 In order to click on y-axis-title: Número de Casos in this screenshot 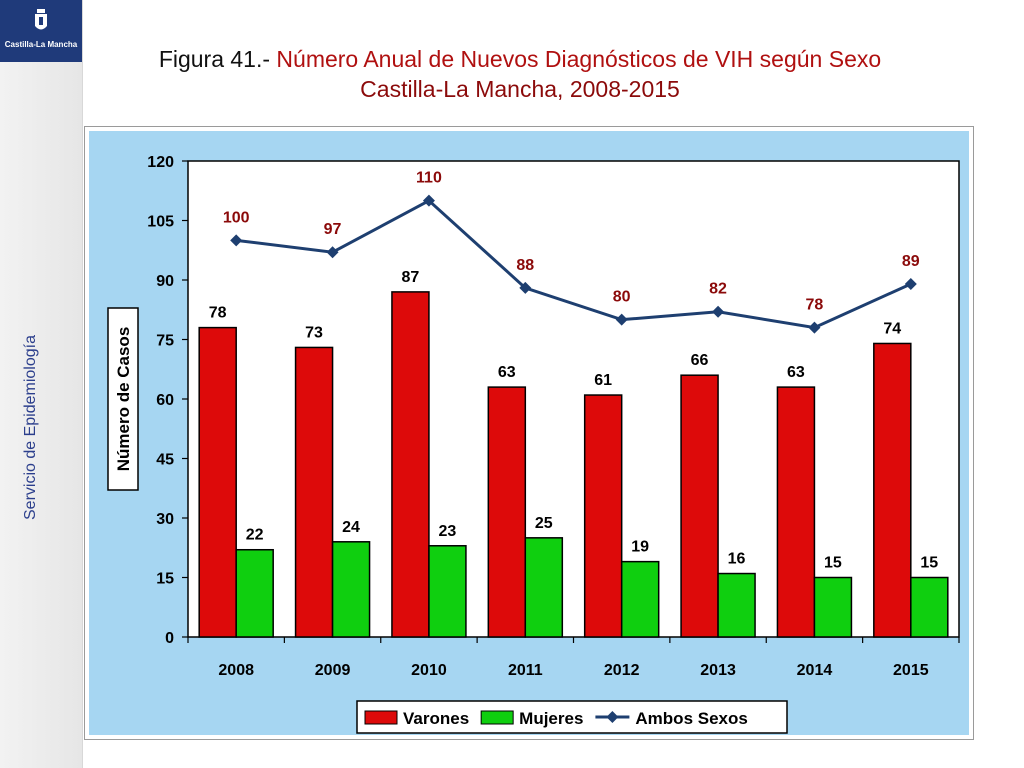, I will do `click(123, 399)`.